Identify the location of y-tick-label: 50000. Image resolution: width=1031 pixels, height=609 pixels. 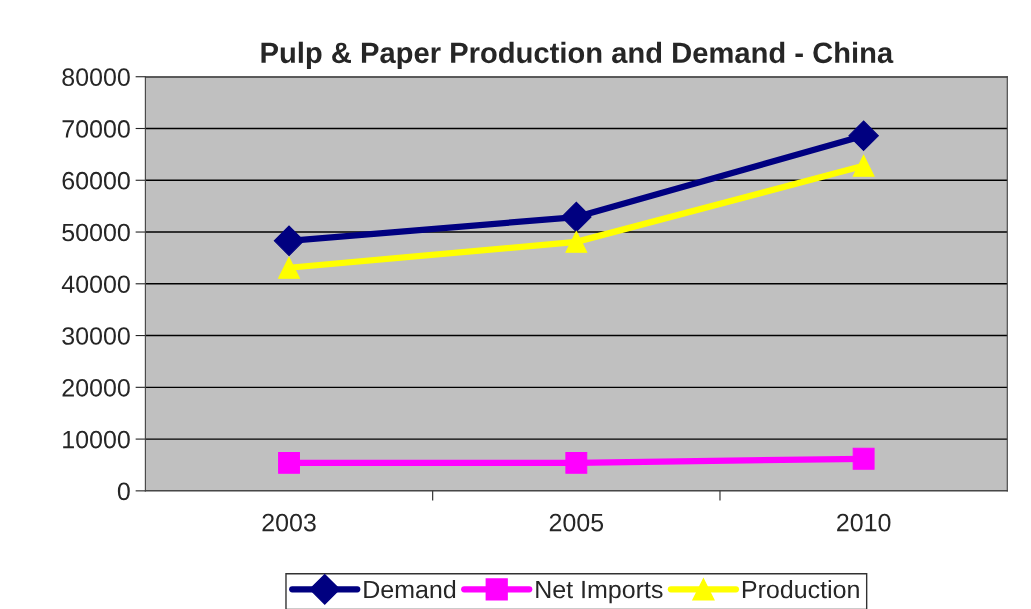
(96, 232).